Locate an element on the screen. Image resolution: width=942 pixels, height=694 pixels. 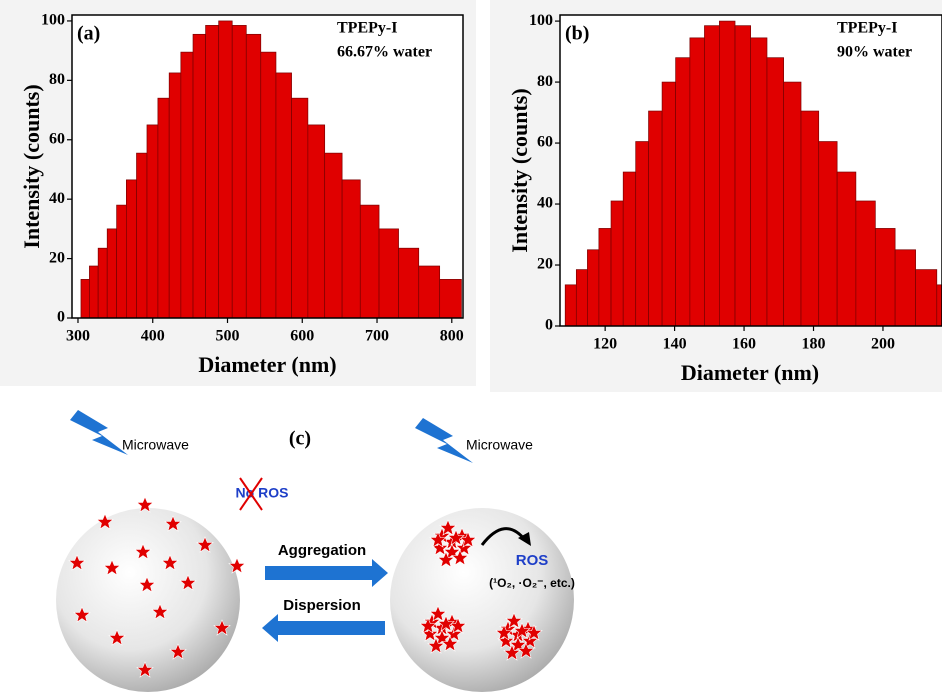
x-tick-label: 300 is located at coordinates (78, 336).